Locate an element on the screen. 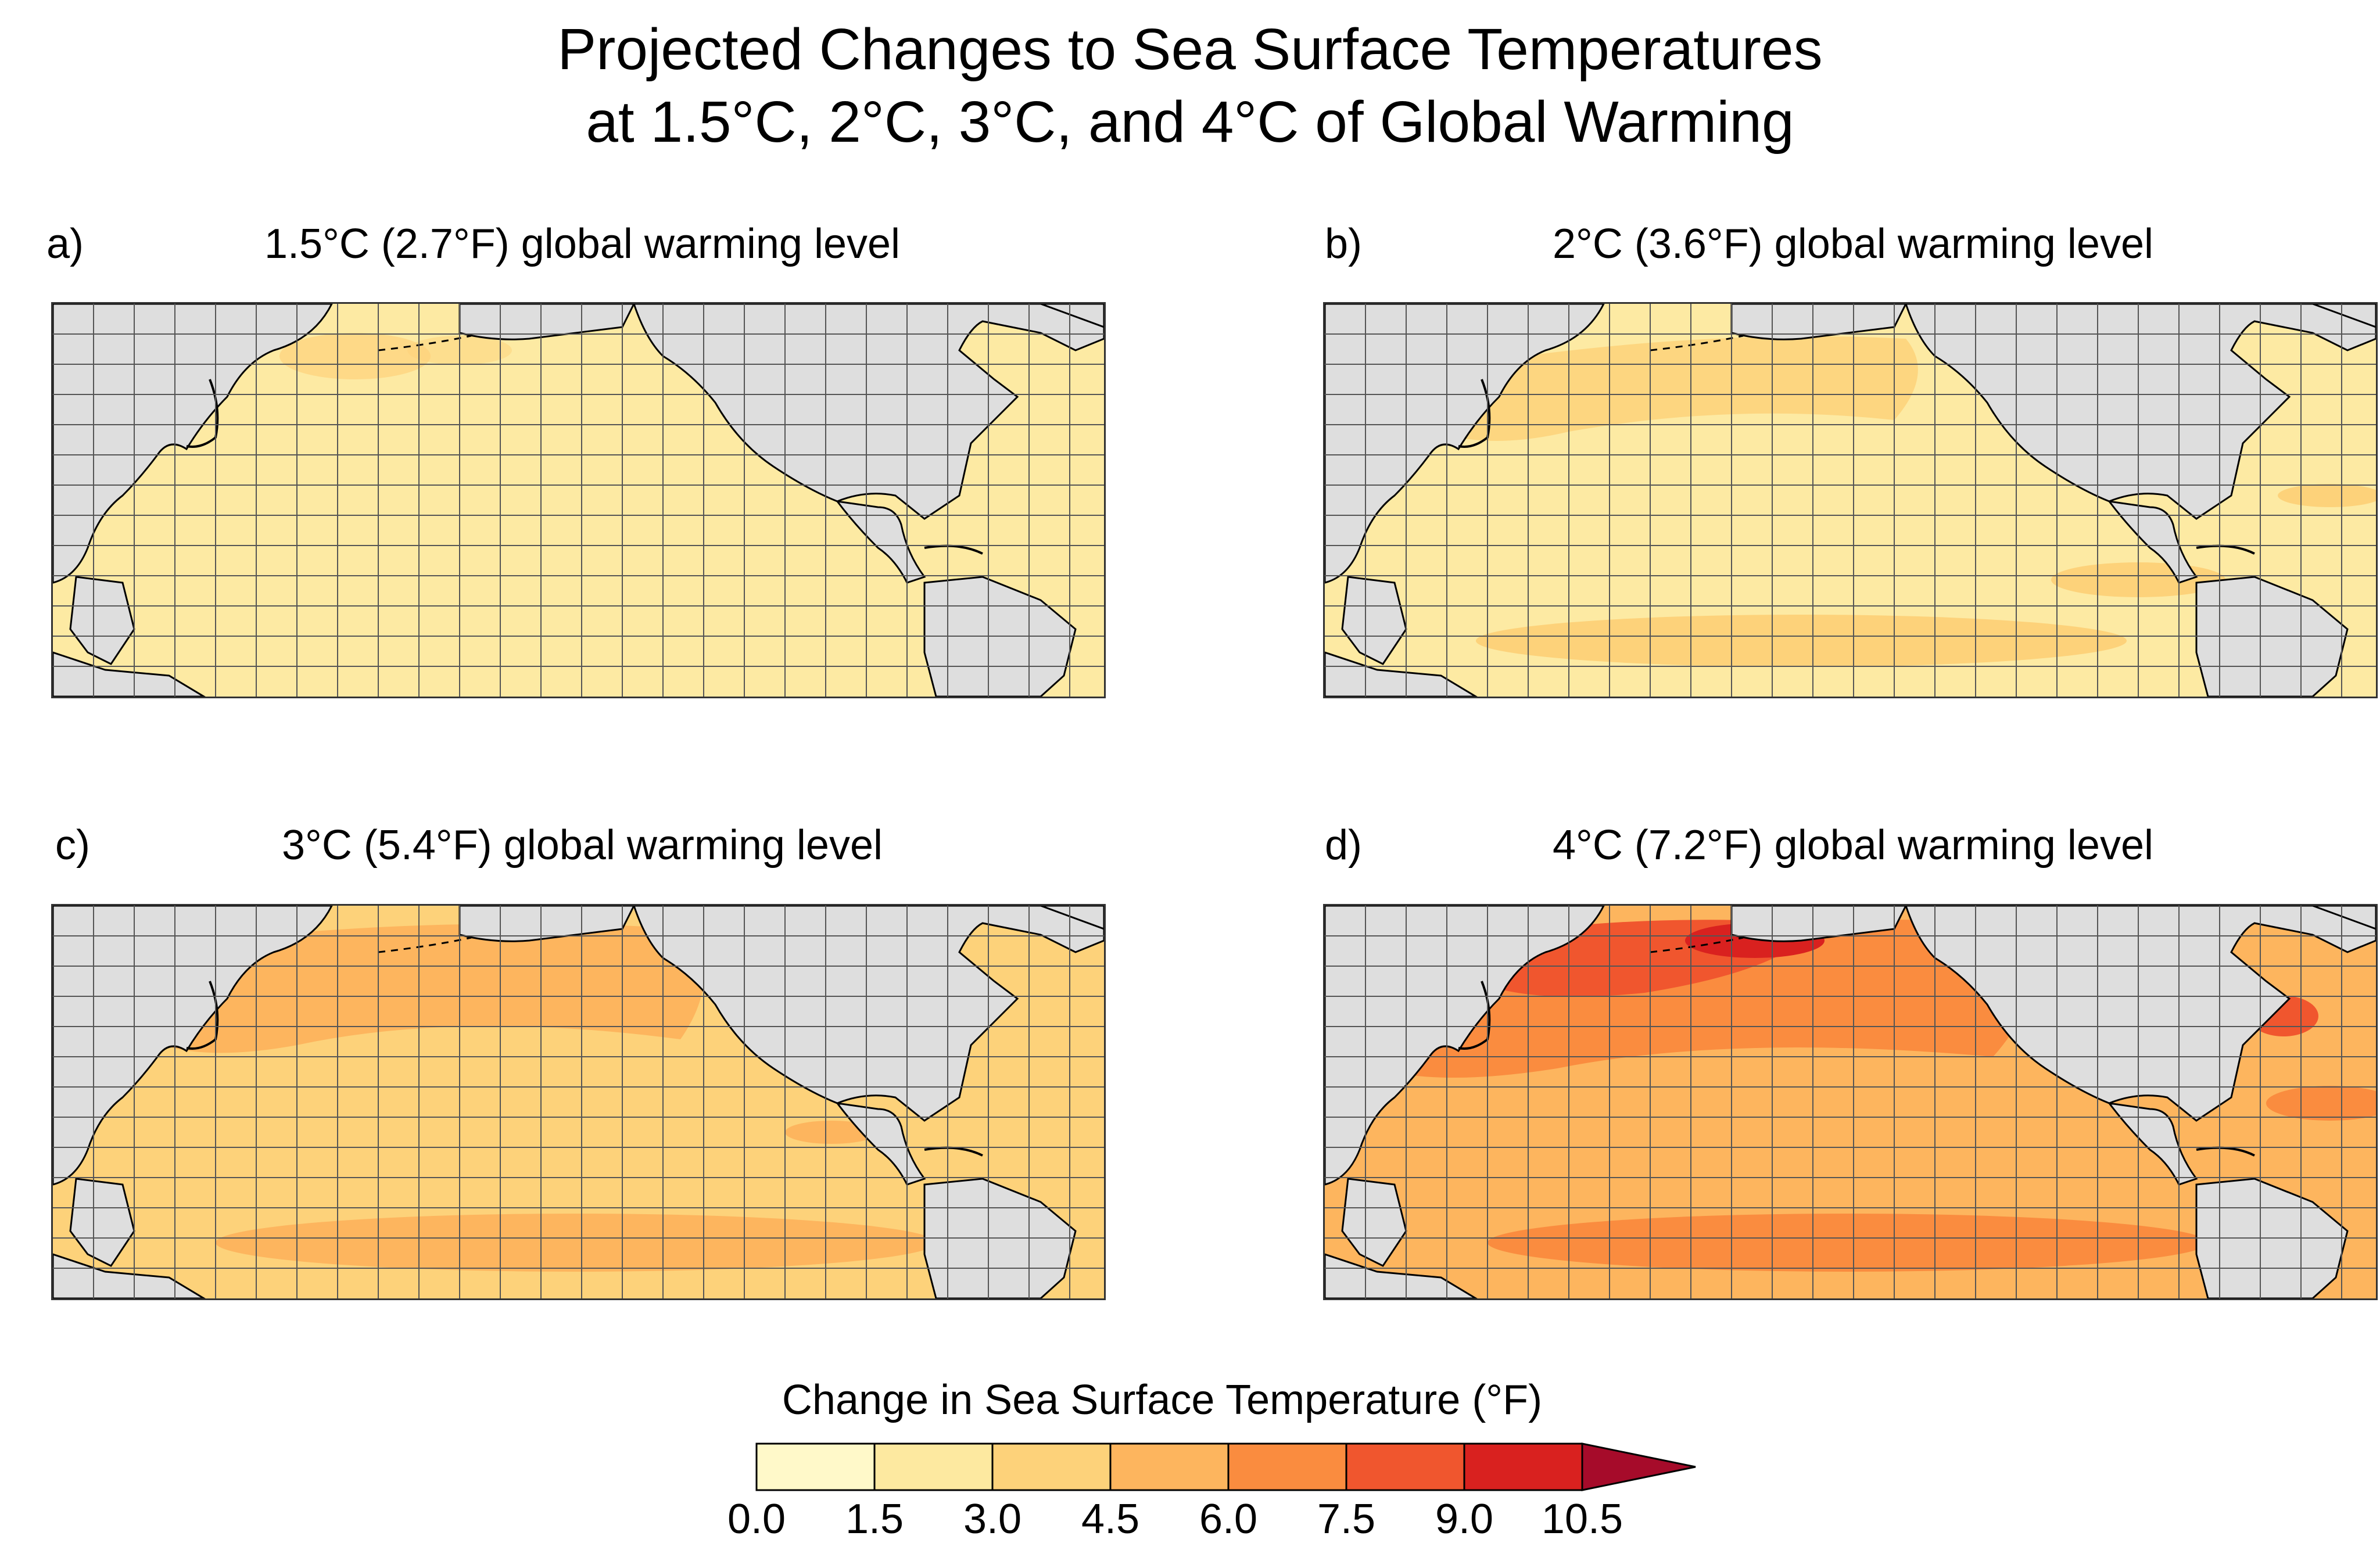 The width and height of the screenshot is (2380, 1561). panel-b-svg is located at coordinates (1850, 500).